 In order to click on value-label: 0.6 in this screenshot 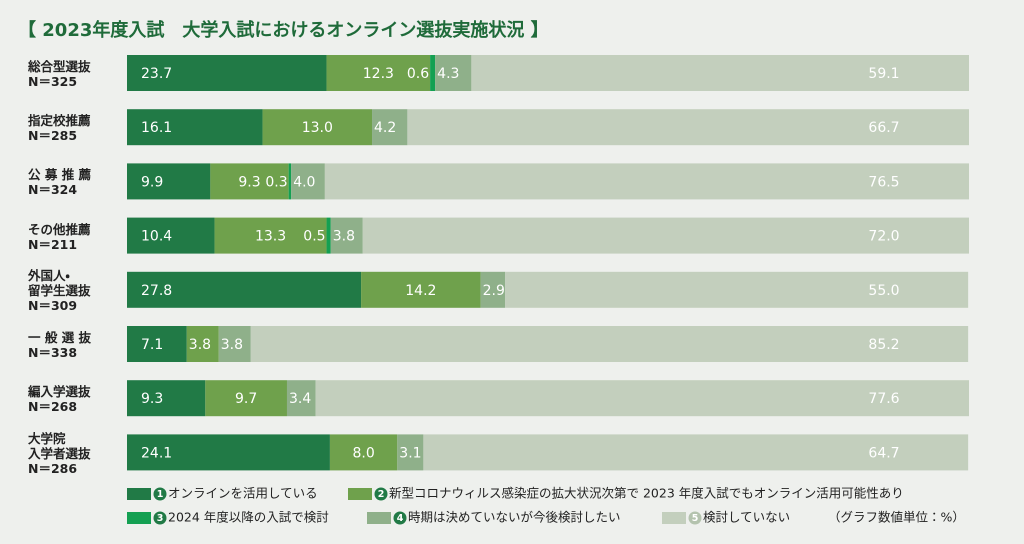, I will do `click(418, 74)`.